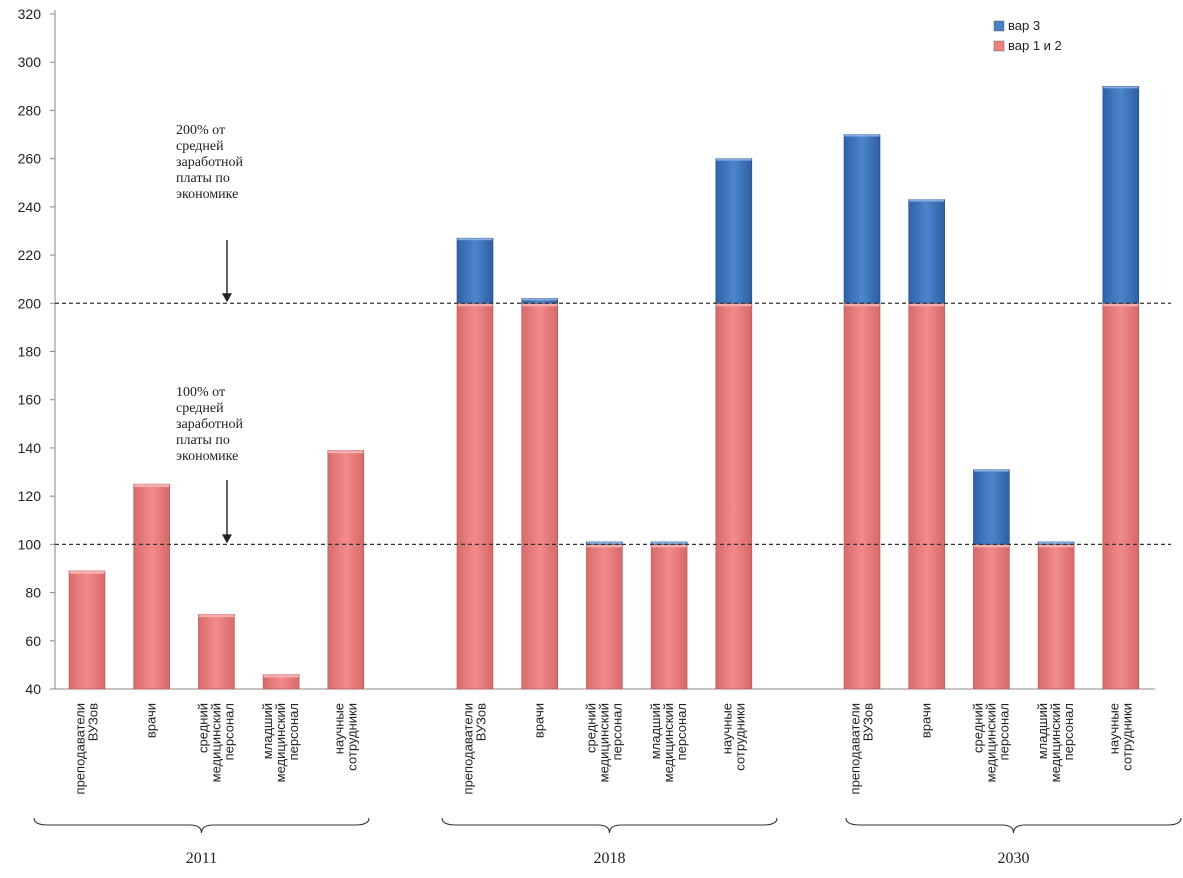 The width and height of the screenshot is (1183, 878). I want to click on y-tick-label: 240, so click(30, 207).